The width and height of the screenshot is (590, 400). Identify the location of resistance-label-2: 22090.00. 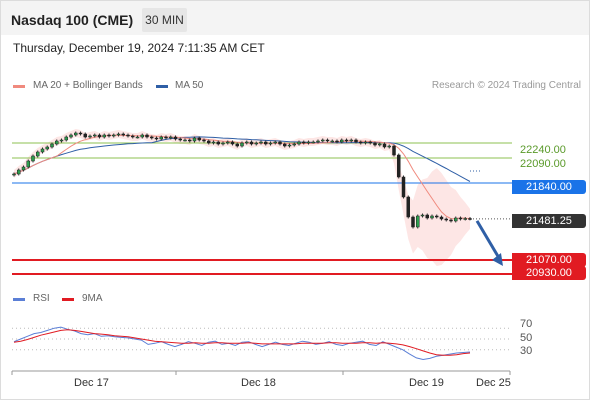
(543, 164).